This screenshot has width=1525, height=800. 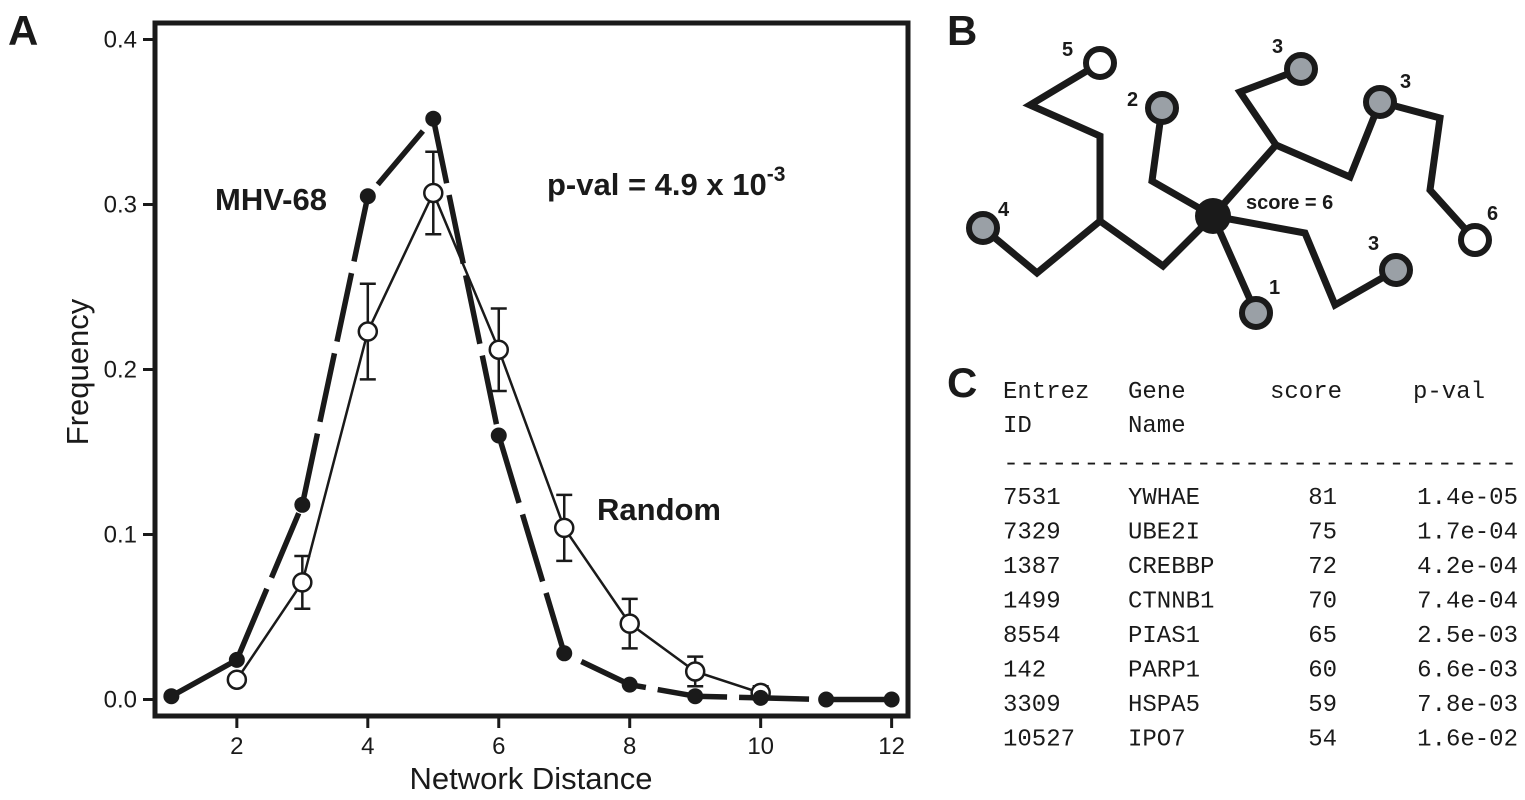 I want to click on cell-score: 60, so click(x=1322, y=671).